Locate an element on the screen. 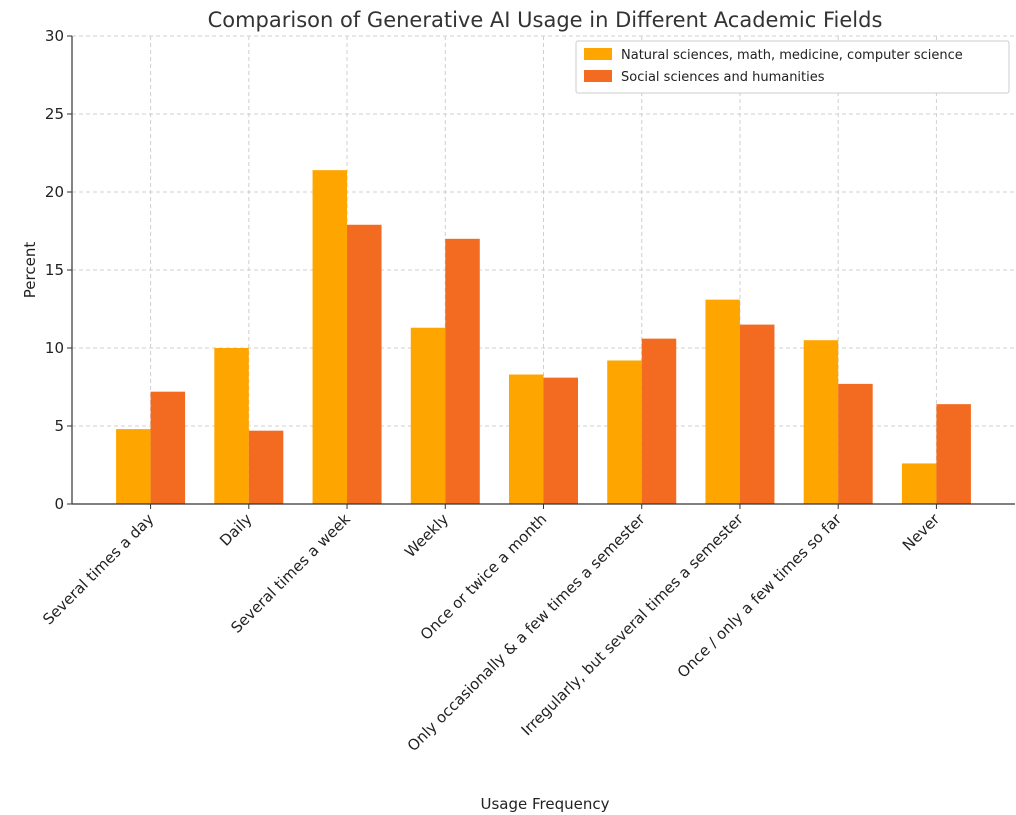  y-tick-labels: 0 5 10 15 20 25 30 is located at coordinates (54, 270).